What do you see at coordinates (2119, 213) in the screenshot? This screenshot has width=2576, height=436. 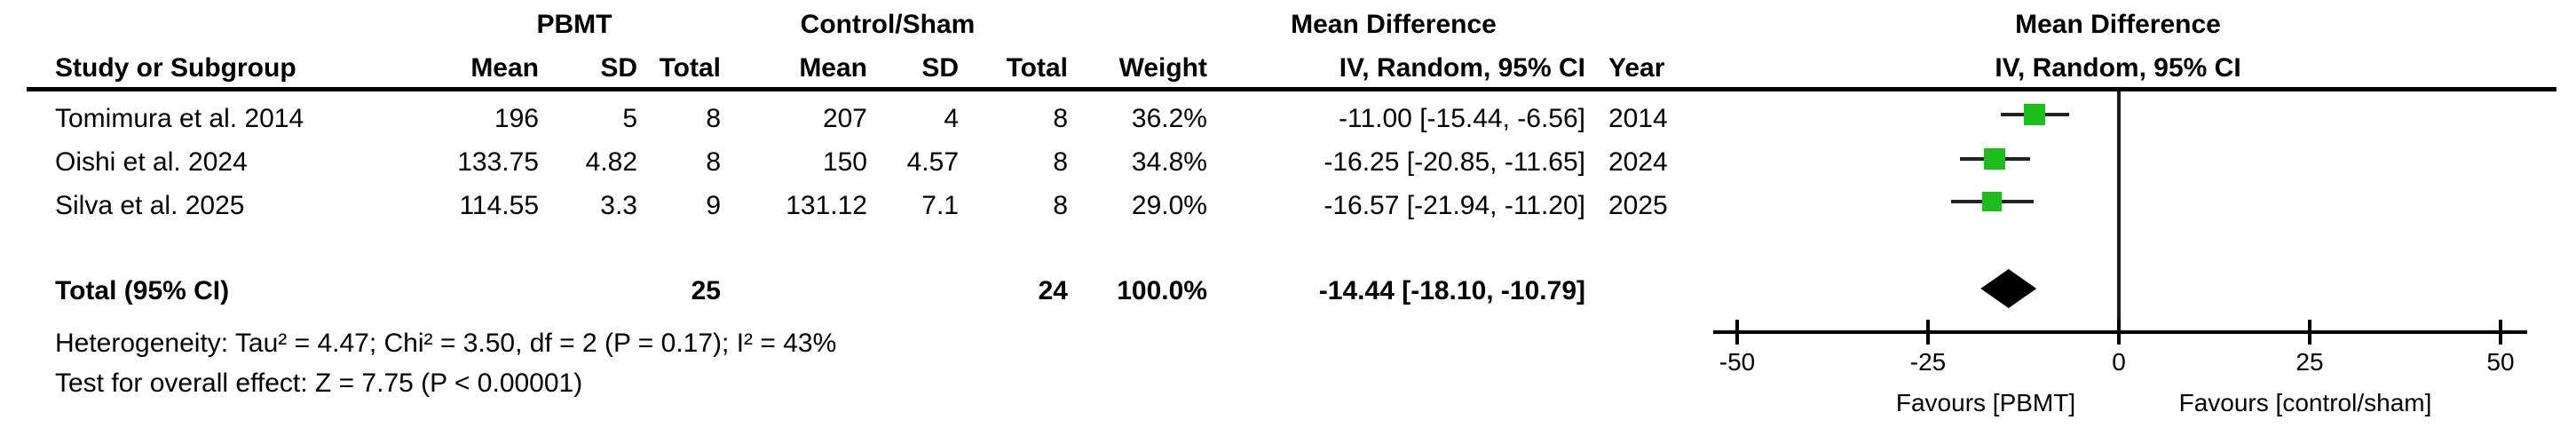 I see `zero-reference-line` at bounding box center [2119, 213].